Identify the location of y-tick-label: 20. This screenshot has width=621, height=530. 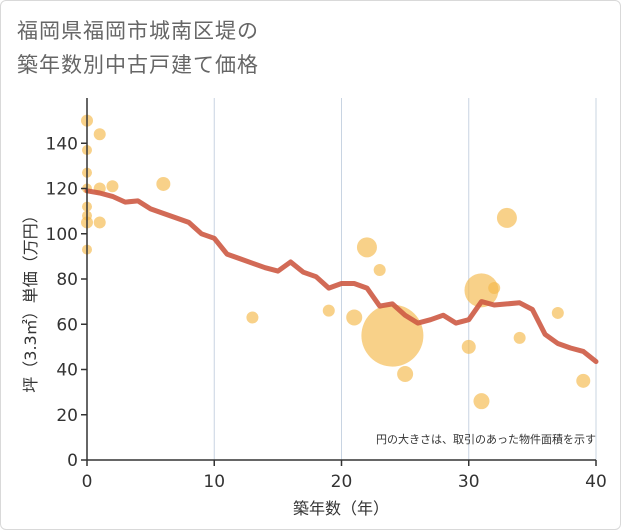
(67, 416).